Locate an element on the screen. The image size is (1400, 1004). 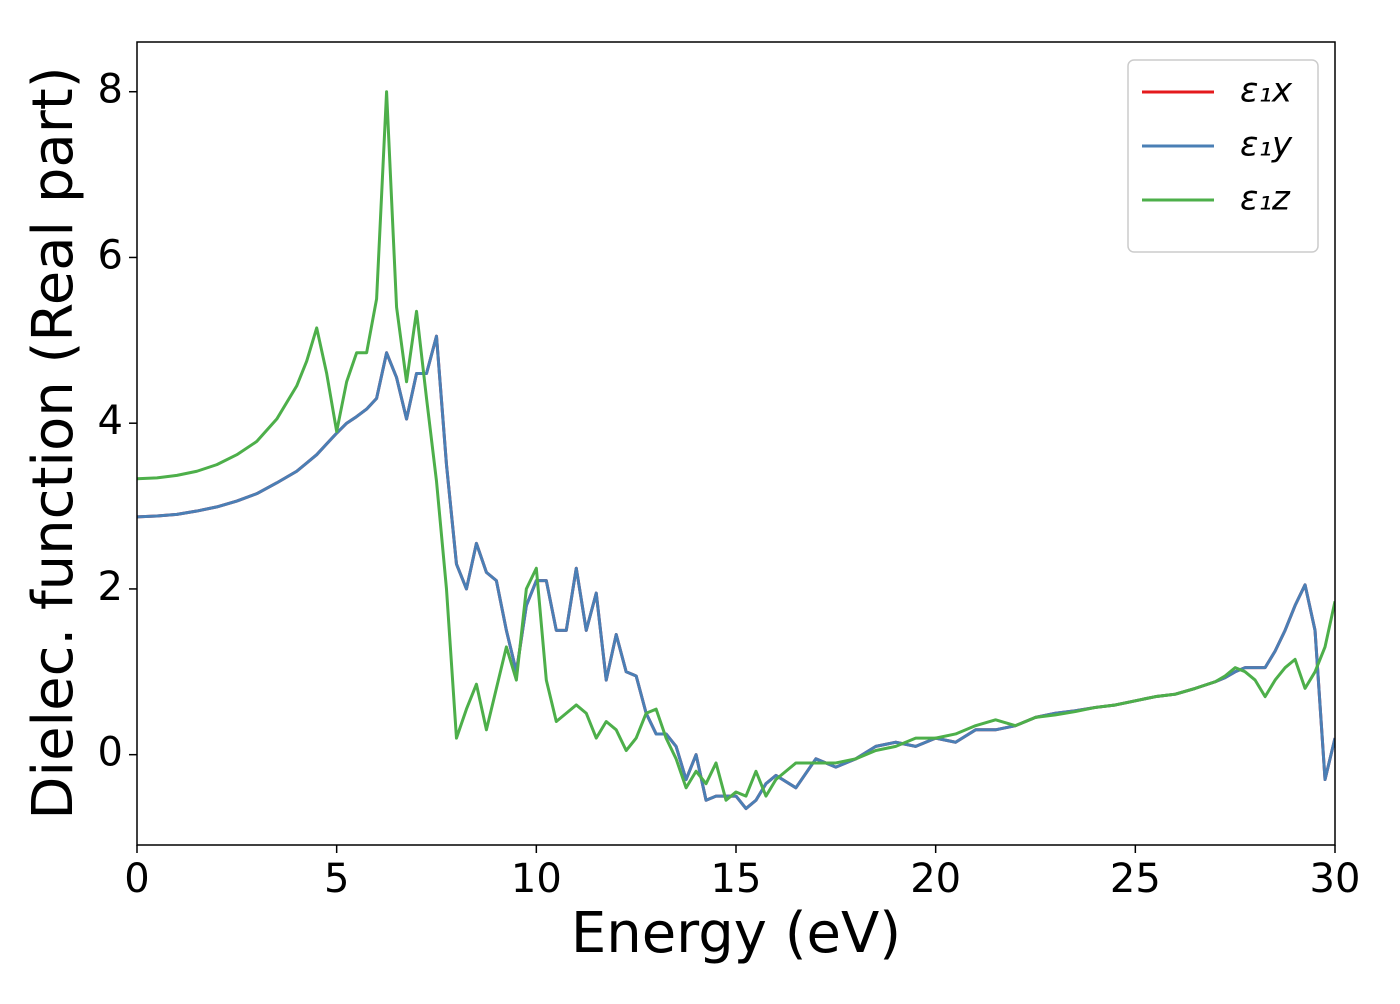
y-tick-label: 8 is located at coordinates (110, 90).